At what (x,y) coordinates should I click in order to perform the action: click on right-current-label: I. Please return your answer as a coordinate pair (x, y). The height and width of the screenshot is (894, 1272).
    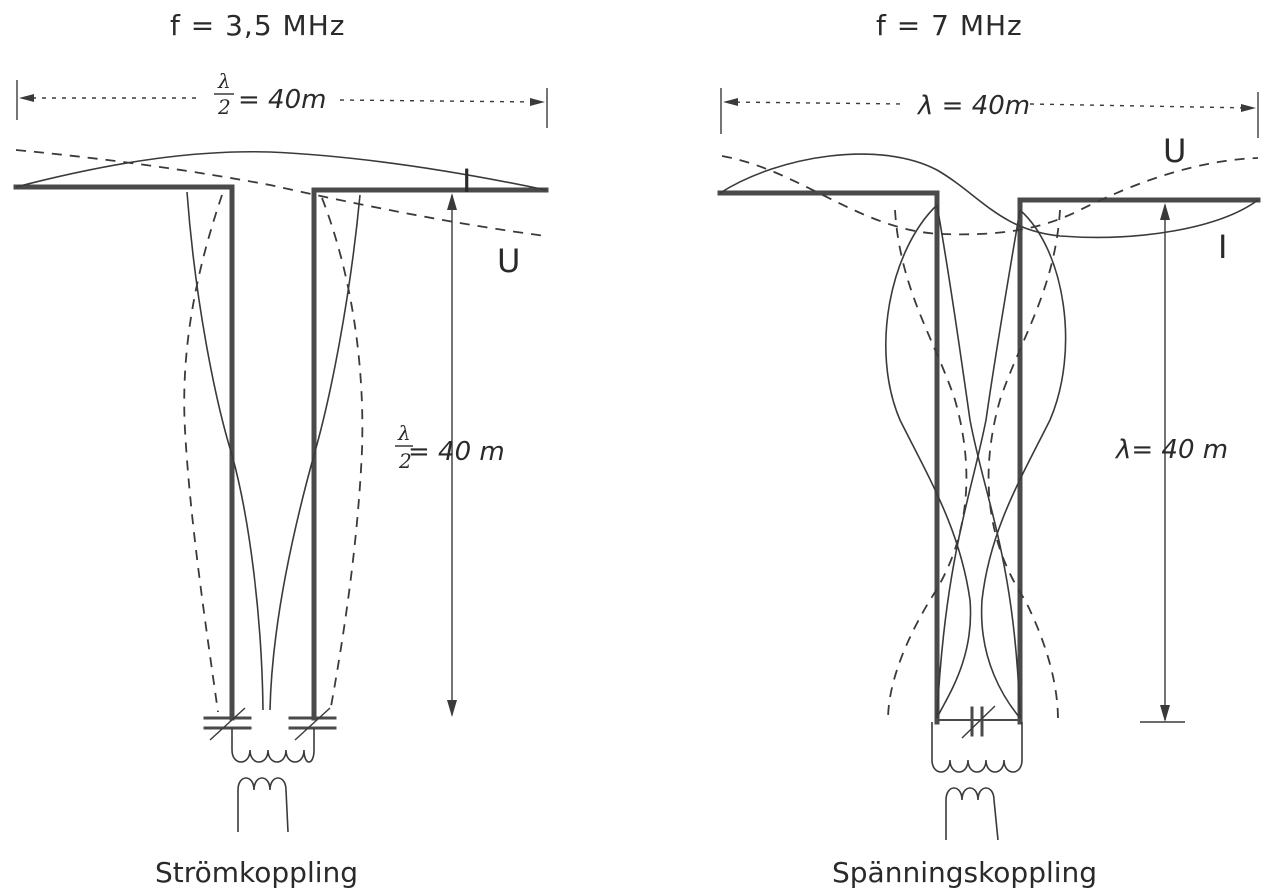
    Looking at the image, I should click on (1222, 247).